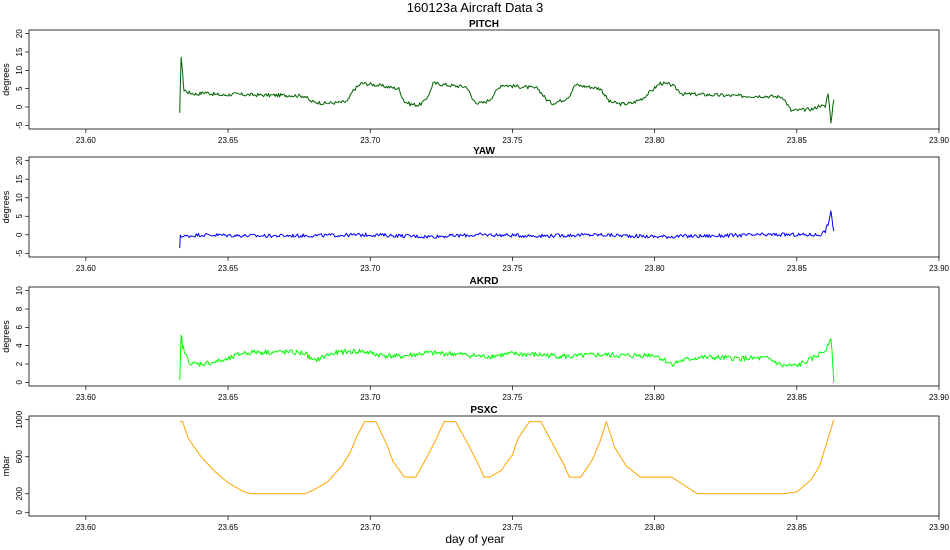  What do you see at coordinates (19, 308) in the screenshot?
I see `y-tick-label: 8` at bounding box center [19, 308].